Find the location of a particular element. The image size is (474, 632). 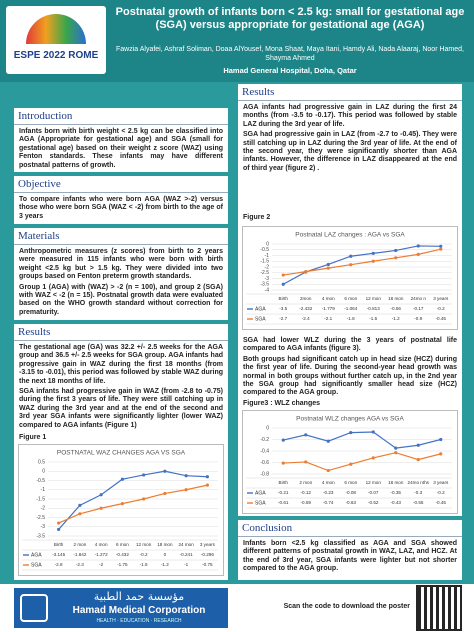

value-label: -0.55 is located at coordinates (418, 502).